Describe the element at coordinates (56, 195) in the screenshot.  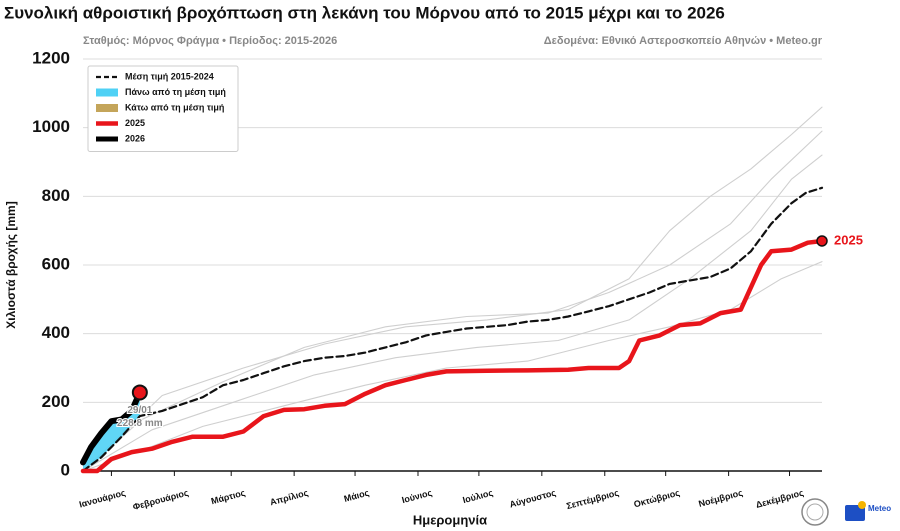
I see `y-tick-label: 800` at that location.